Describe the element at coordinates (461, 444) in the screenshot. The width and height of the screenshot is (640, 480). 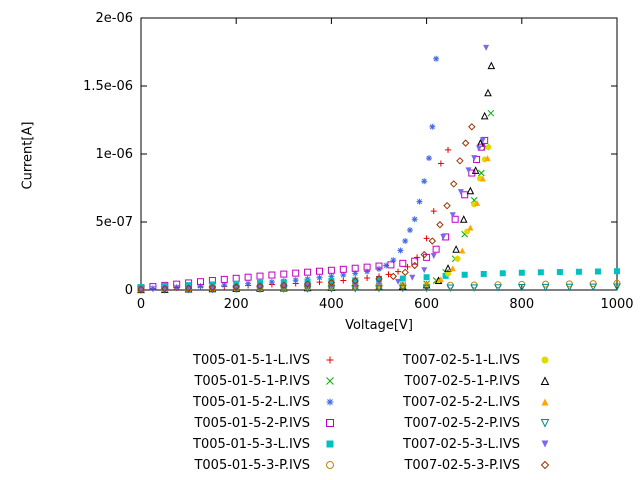
I see `legend-label: T007-02-5-3-L.IVS` at that location.